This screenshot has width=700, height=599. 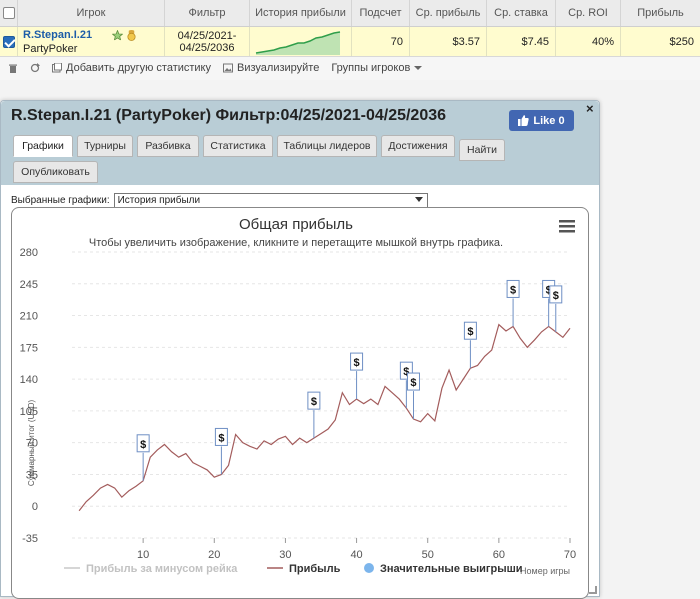 What do you see at coordinates (278, 68) in the screenshot?
I see `visualize-label: Визуализируйте` at bounding box center [278, 68].